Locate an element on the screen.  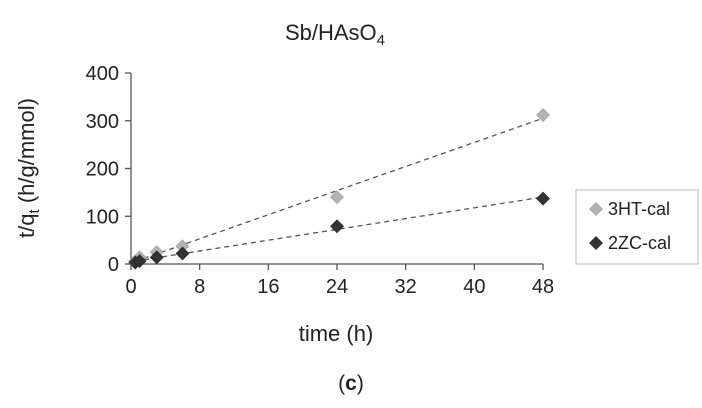
y-tick-label: 0 is located at coordinates (113, 265).